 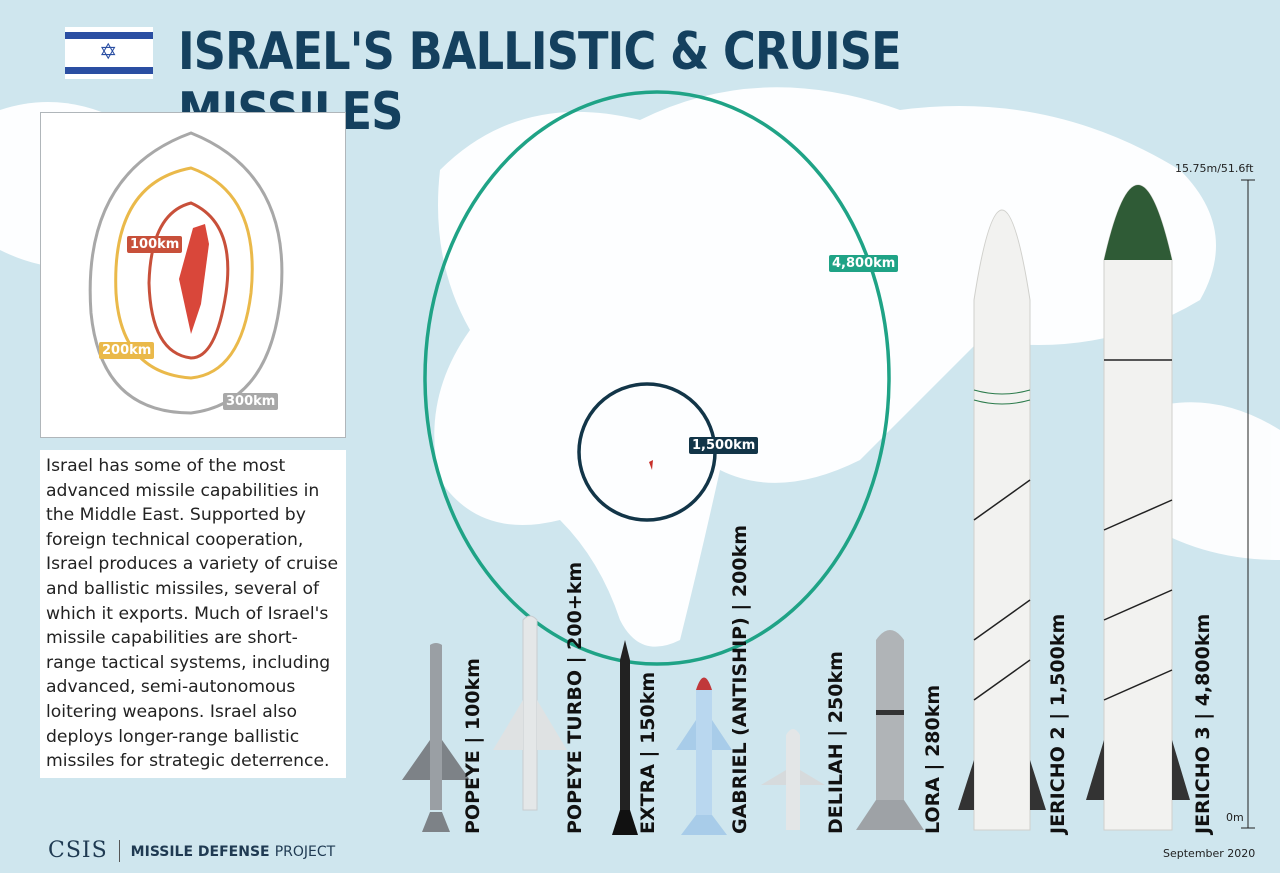 I want to click on inset-map: 100km 200km 300km, so click(x=193, y=275).